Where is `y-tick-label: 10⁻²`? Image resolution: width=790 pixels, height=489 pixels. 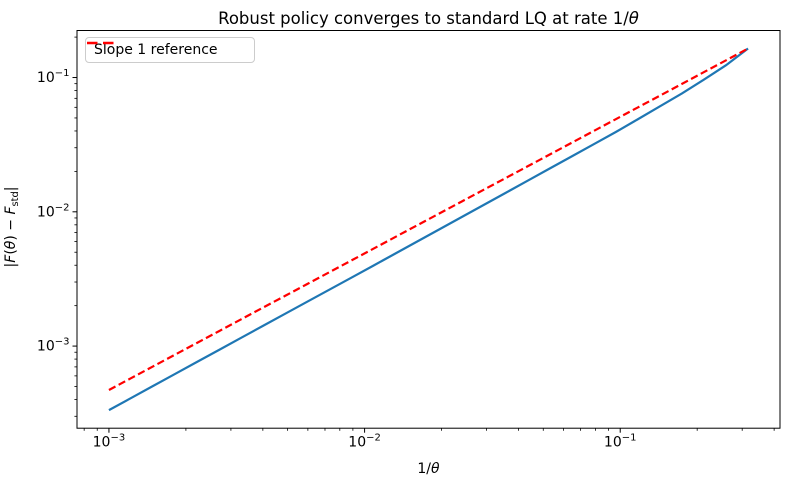
y-tick-label: 10⁻² is located at coordinates (53, 211).